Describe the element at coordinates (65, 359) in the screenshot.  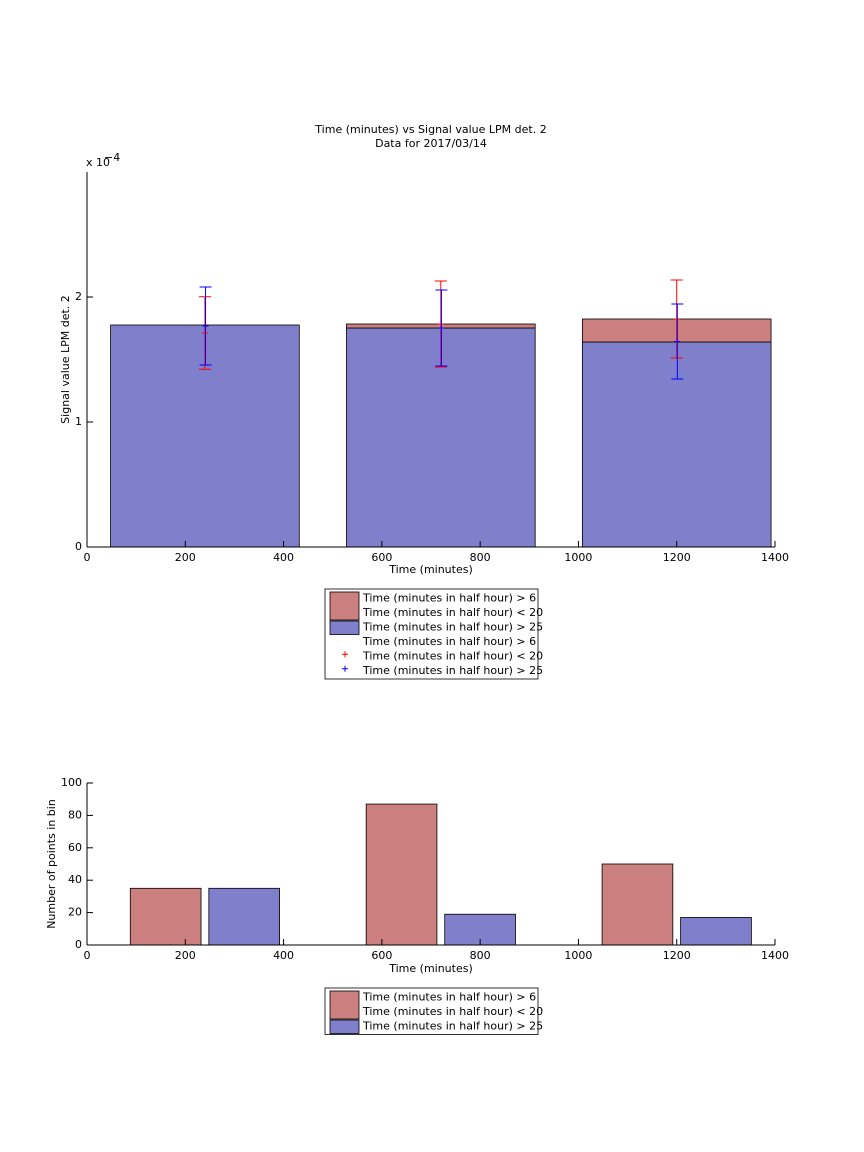
I see `y-axis-label: Signal value LPM det. 2` at that location.